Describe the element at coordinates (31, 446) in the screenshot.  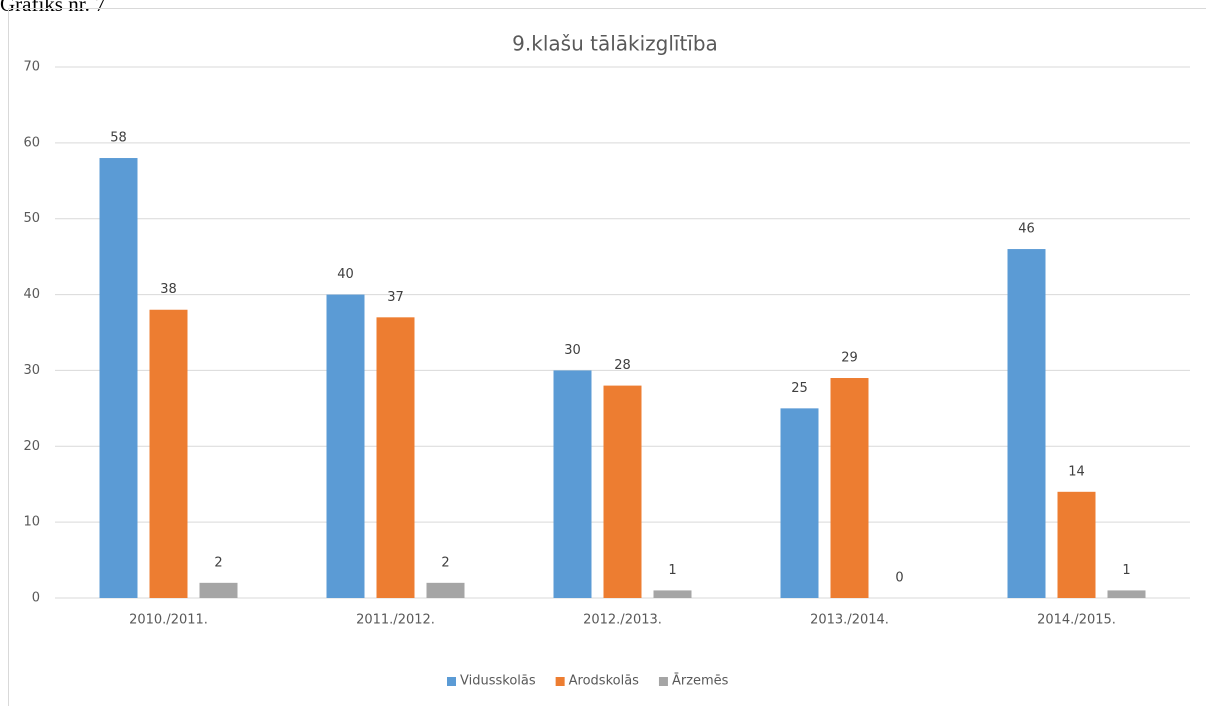
I see `y-tick-label: 20` at that location.